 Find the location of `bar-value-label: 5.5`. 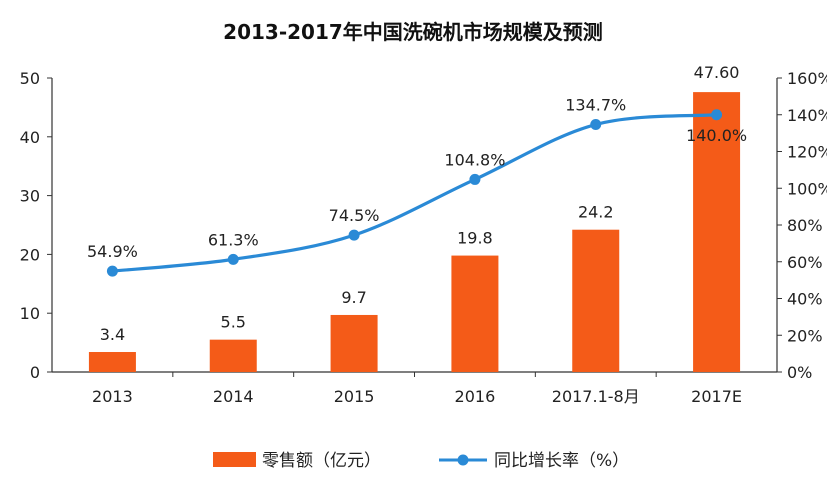

bar-value-label: 5.5 is located at coordinates (233, 322).